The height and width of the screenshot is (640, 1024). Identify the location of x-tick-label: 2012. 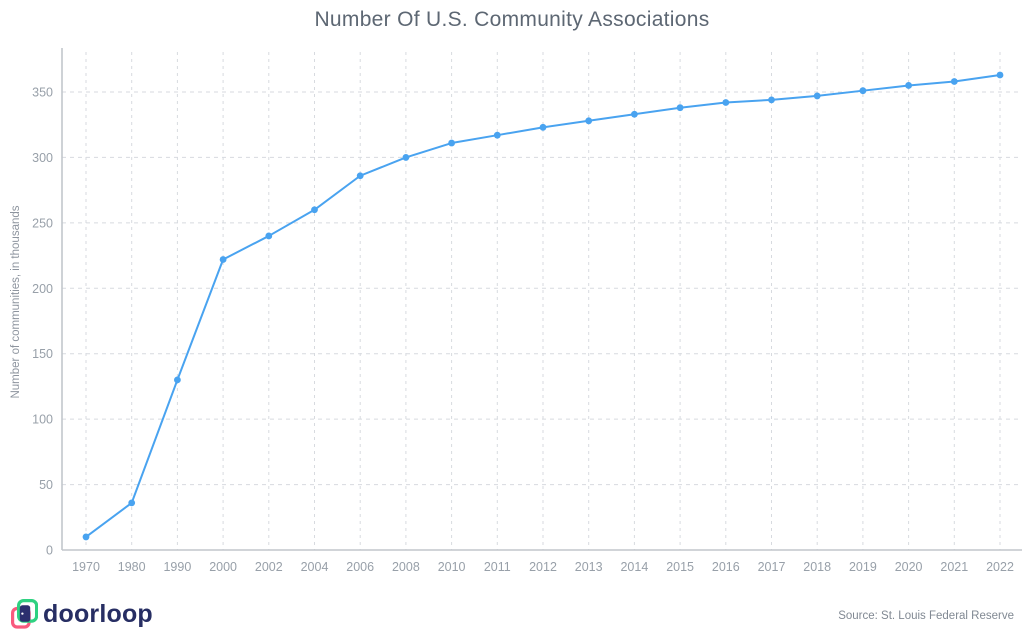
(543, 567).